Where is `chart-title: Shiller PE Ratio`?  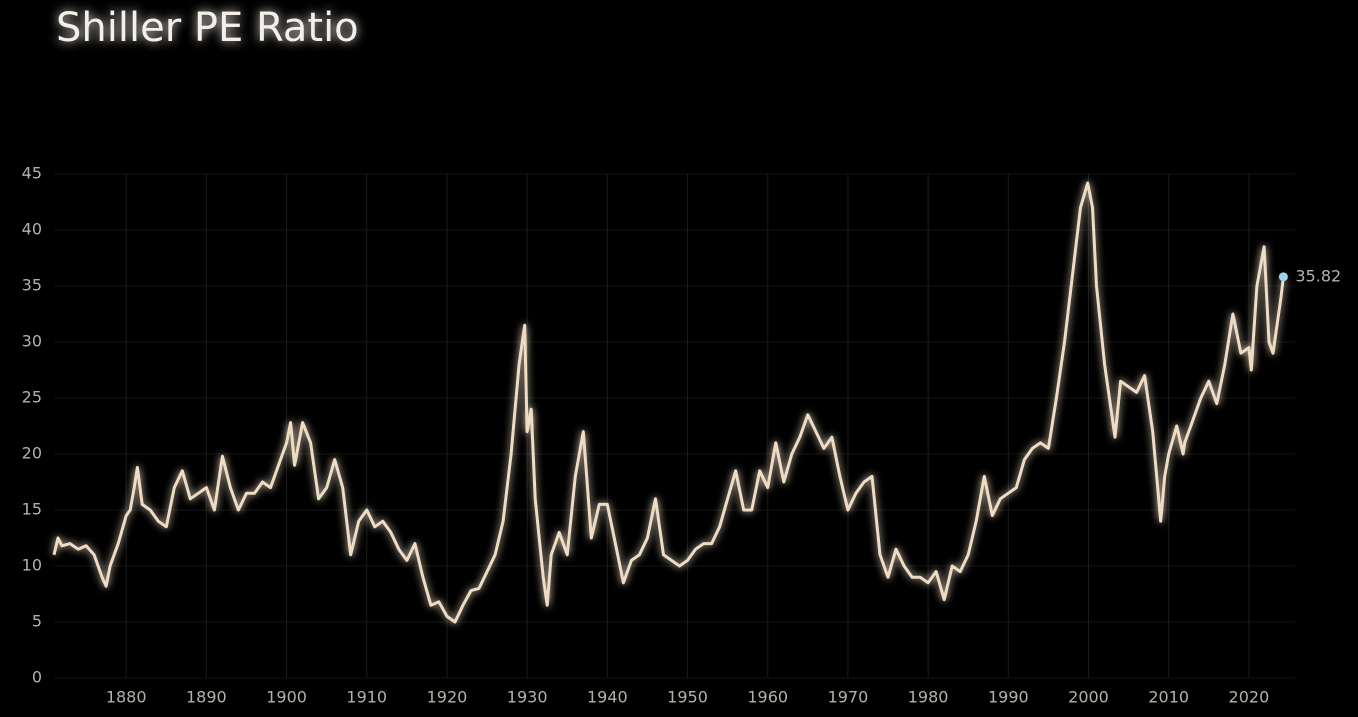 chart-title: Shiller PE Ratio is located at coordinates (207, 28).